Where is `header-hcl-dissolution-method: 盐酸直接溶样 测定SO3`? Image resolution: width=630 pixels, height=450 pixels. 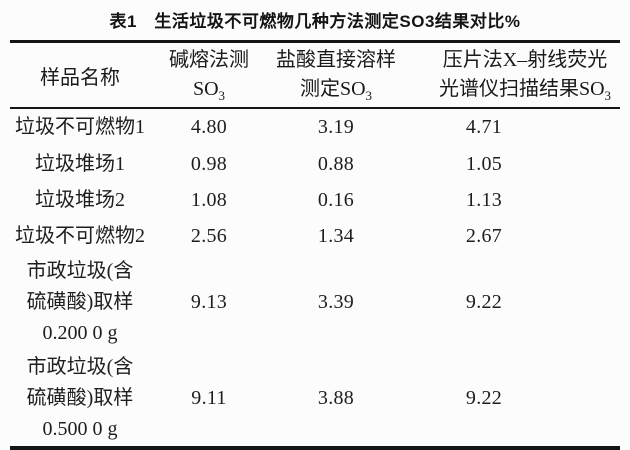 header-hcl-dissolution-method: 盐酸直接溶样 测定SO3 is located at coordinates (336, 75).